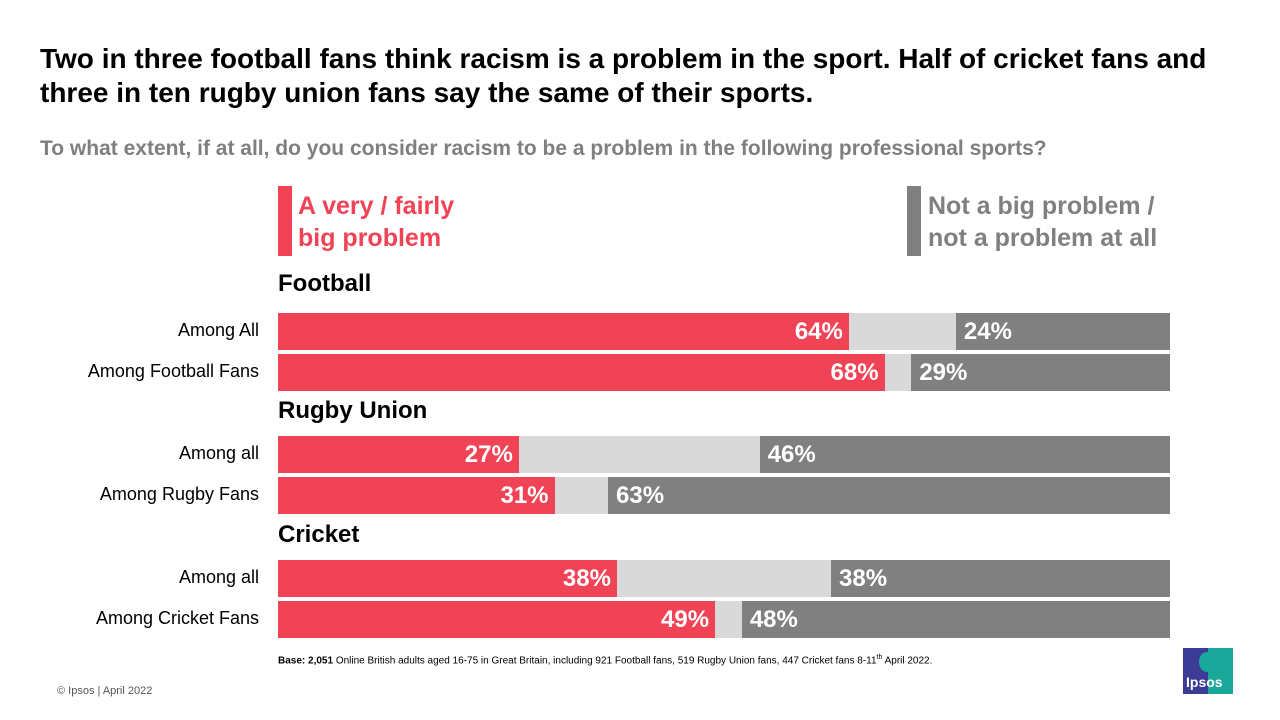 The height and width of the screenshot is (720, 1280). I want to click on ipsos-logo: Ipsos, so click(1208, 671).